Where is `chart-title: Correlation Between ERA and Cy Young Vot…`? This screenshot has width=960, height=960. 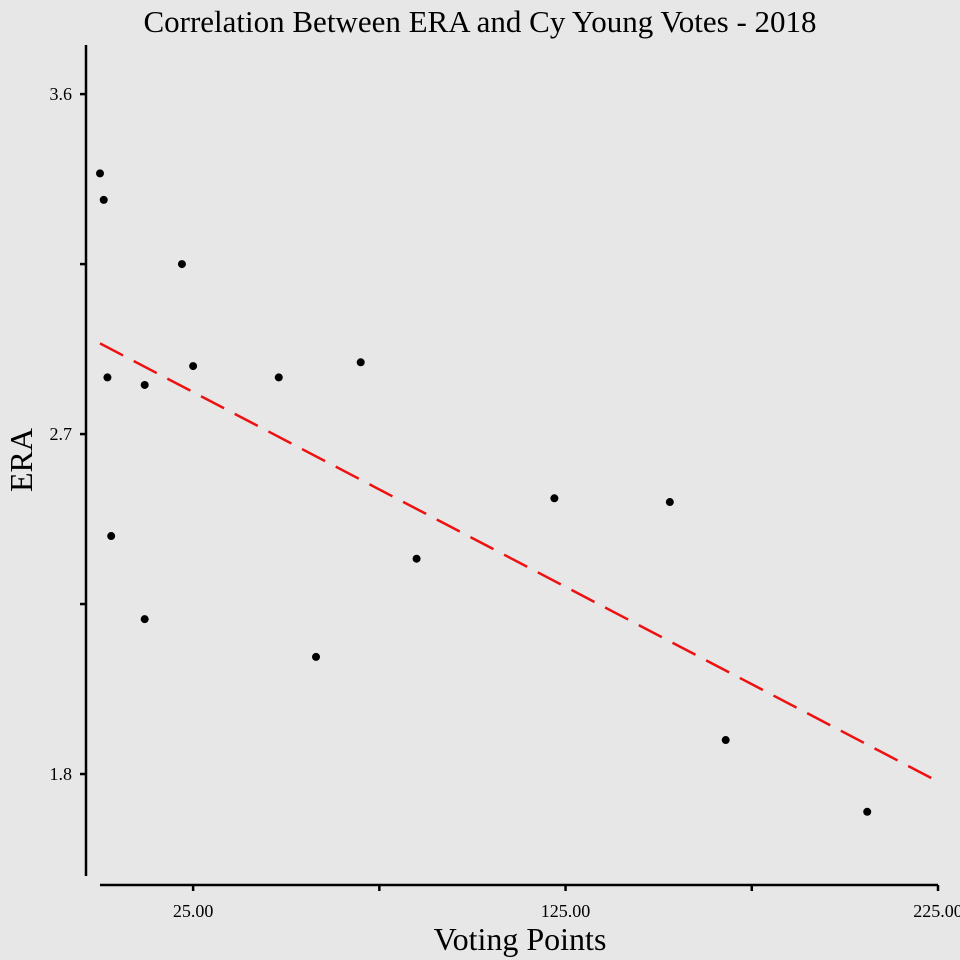
chart-title: Correlation Between ERA and Cy Young Vot… is located at coordinates (479, 21).